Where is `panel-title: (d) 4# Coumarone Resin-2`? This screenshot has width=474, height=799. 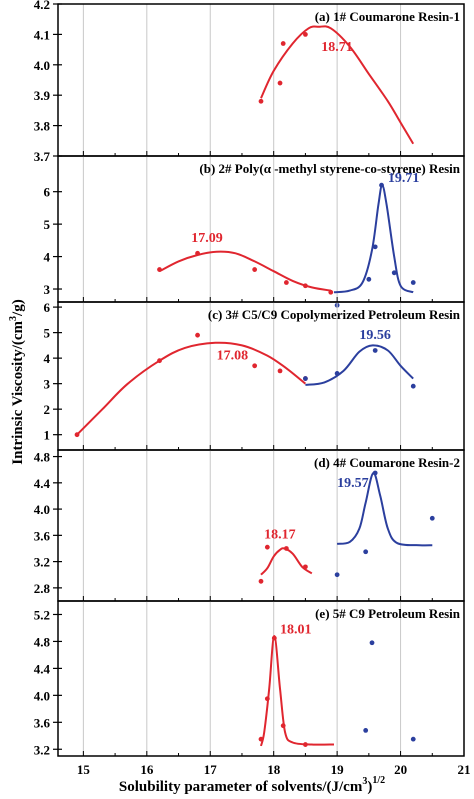 panel-title: (d) 4# Coumarone Resin-2 is located at coordinates (387, 462).